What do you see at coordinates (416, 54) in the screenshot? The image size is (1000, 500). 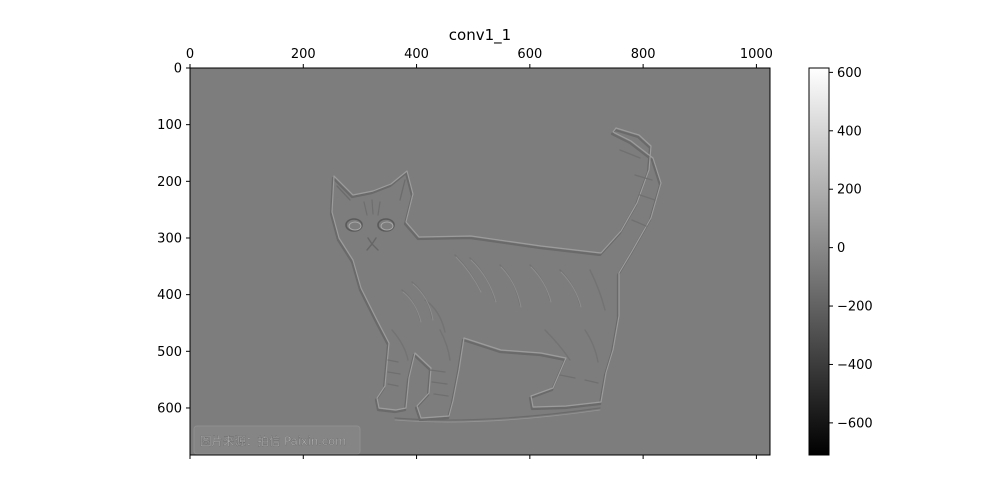 I see `x-tick-label: 400` at bounding box center [416, 54].